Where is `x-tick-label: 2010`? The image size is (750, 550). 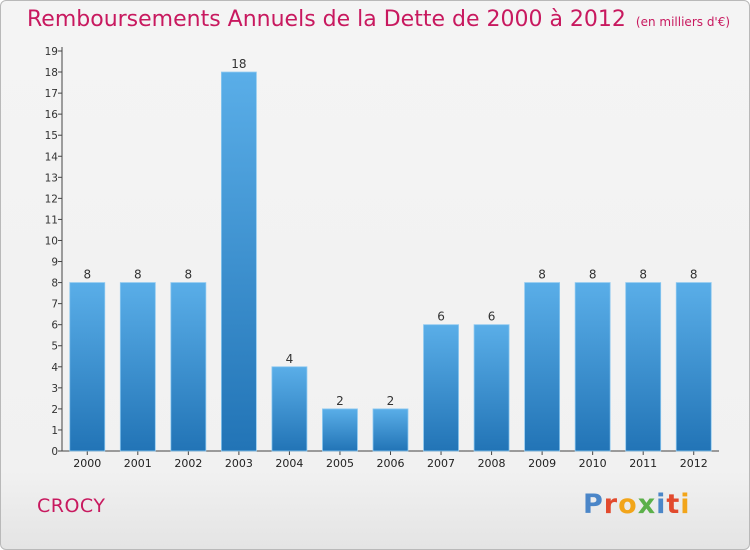 x-tick-label: 2010 is located at coordinates (593, 463).